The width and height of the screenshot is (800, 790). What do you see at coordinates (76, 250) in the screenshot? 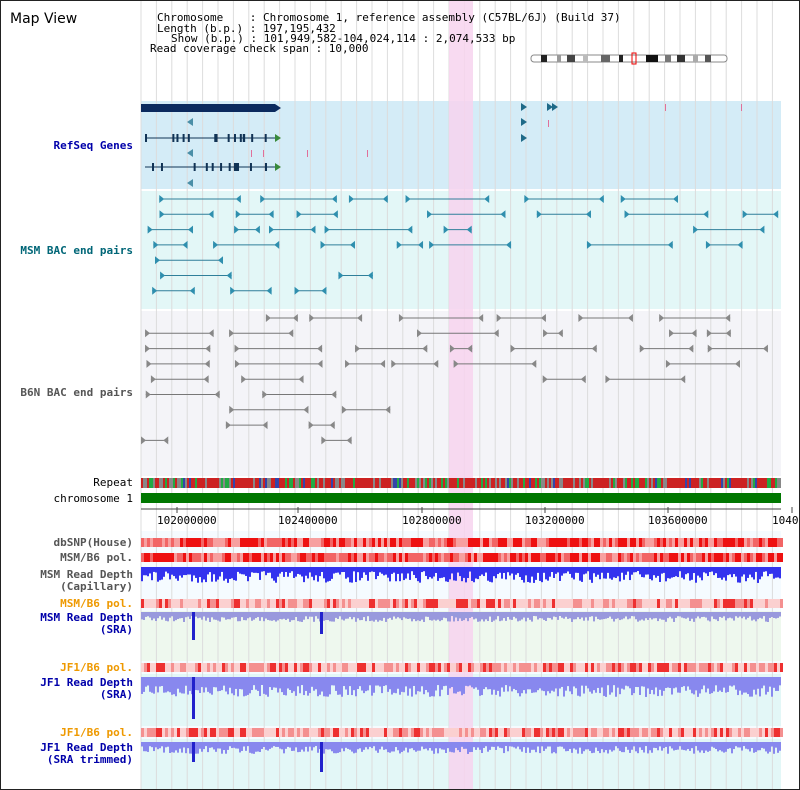
I see `msm-bac-label: MSM BAC end pairs` at bounding box center [76, 250].